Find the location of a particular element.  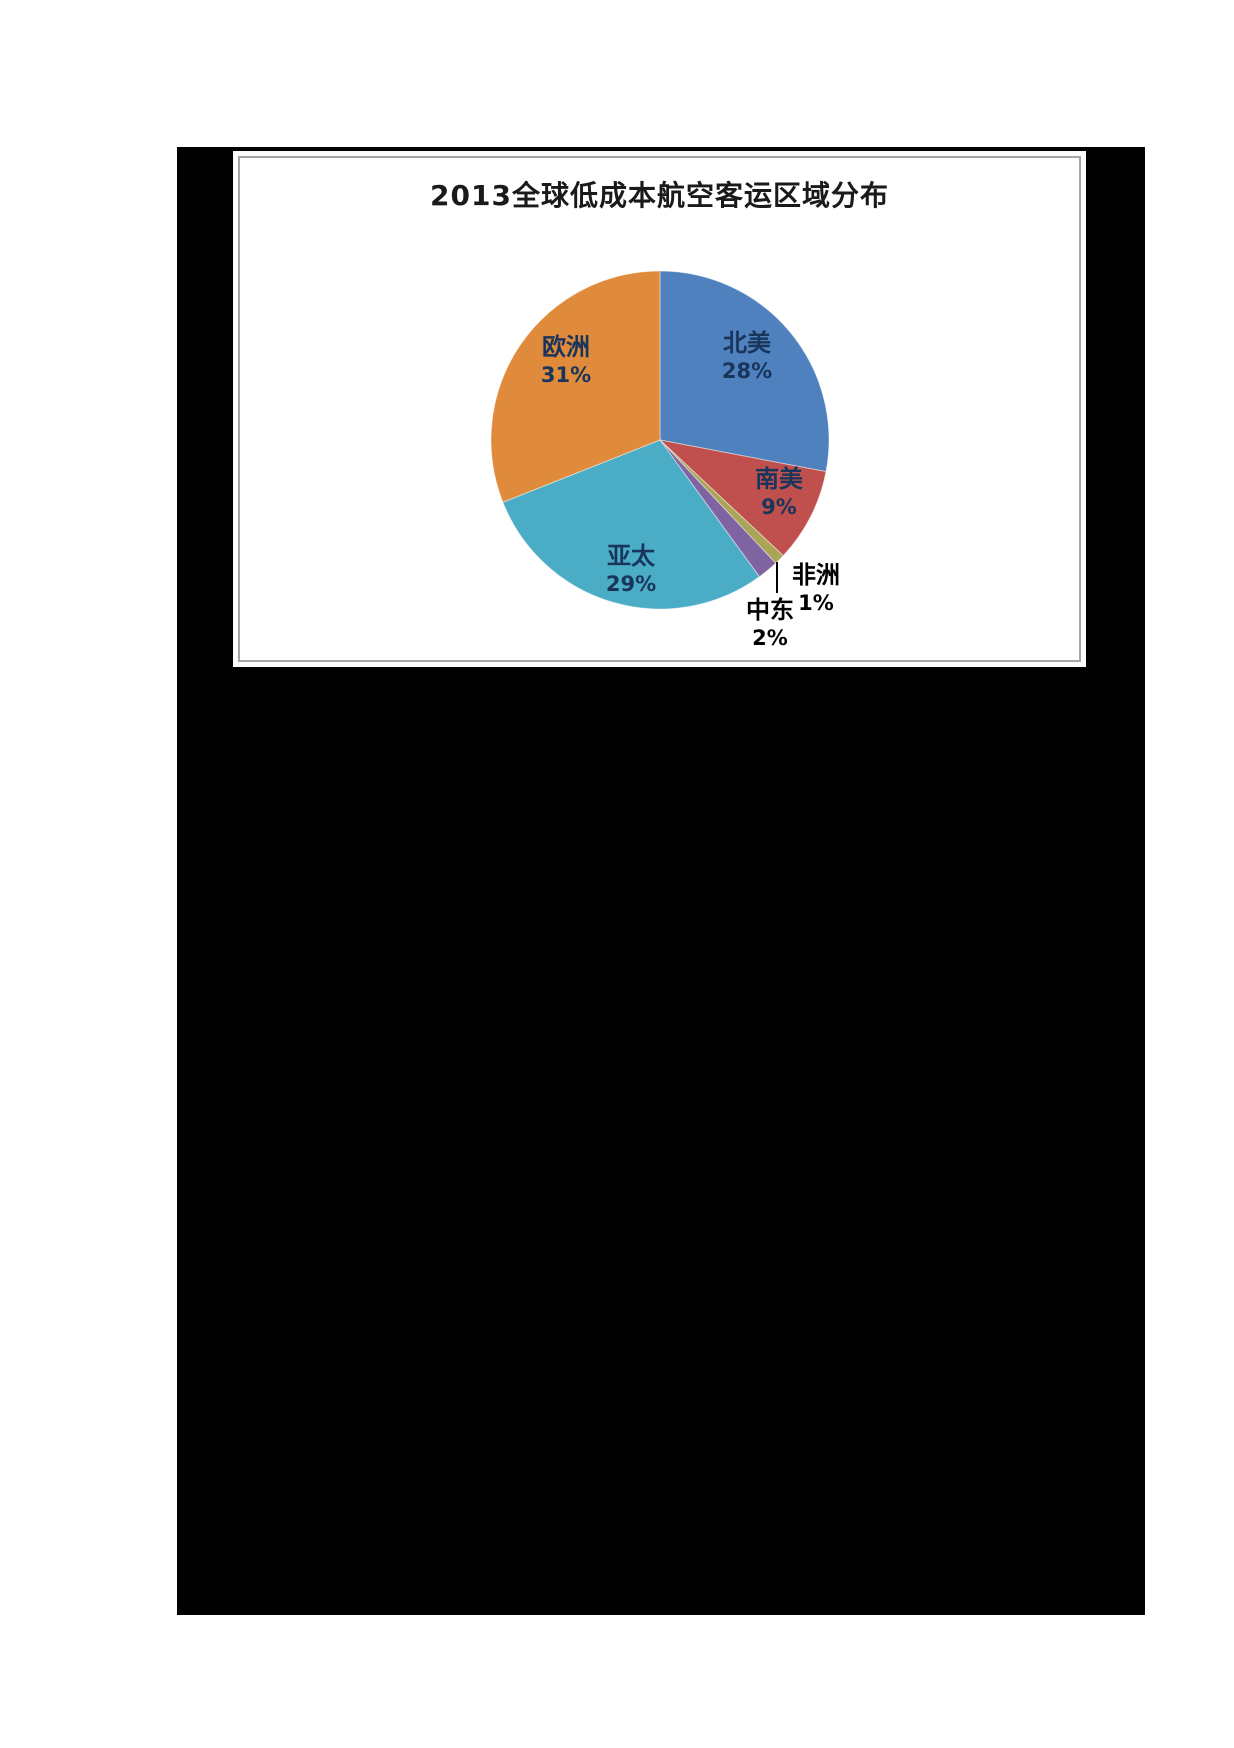

pie-slice-南美 is located at coordinates (742, 498).